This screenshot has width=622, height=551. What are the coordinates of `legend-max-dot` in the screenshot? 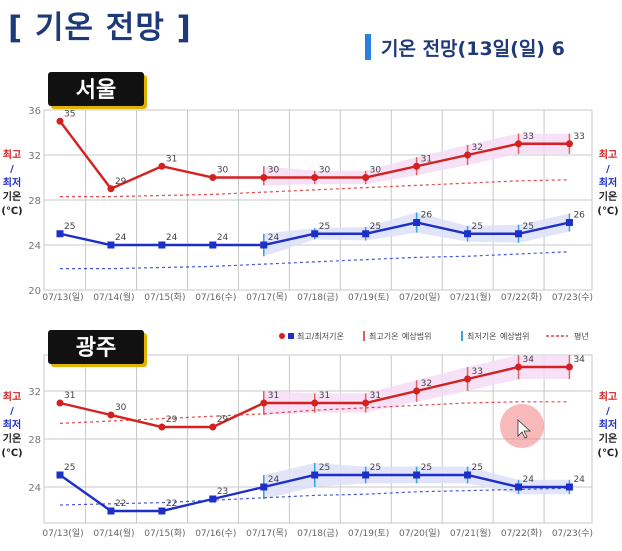 It's located at (282, 336).